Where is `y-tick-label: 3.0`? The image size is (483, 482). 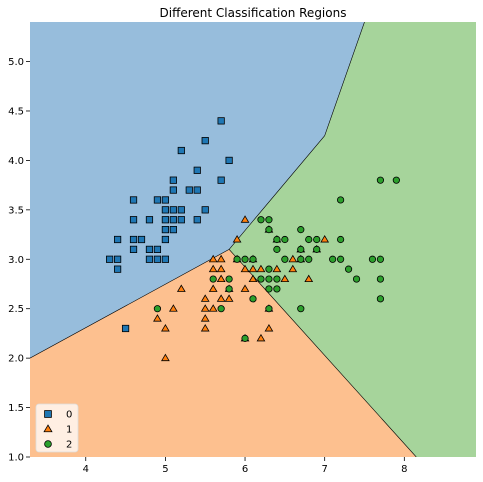
y-tick-label: 3.0 is located at coordinates (16, 260).